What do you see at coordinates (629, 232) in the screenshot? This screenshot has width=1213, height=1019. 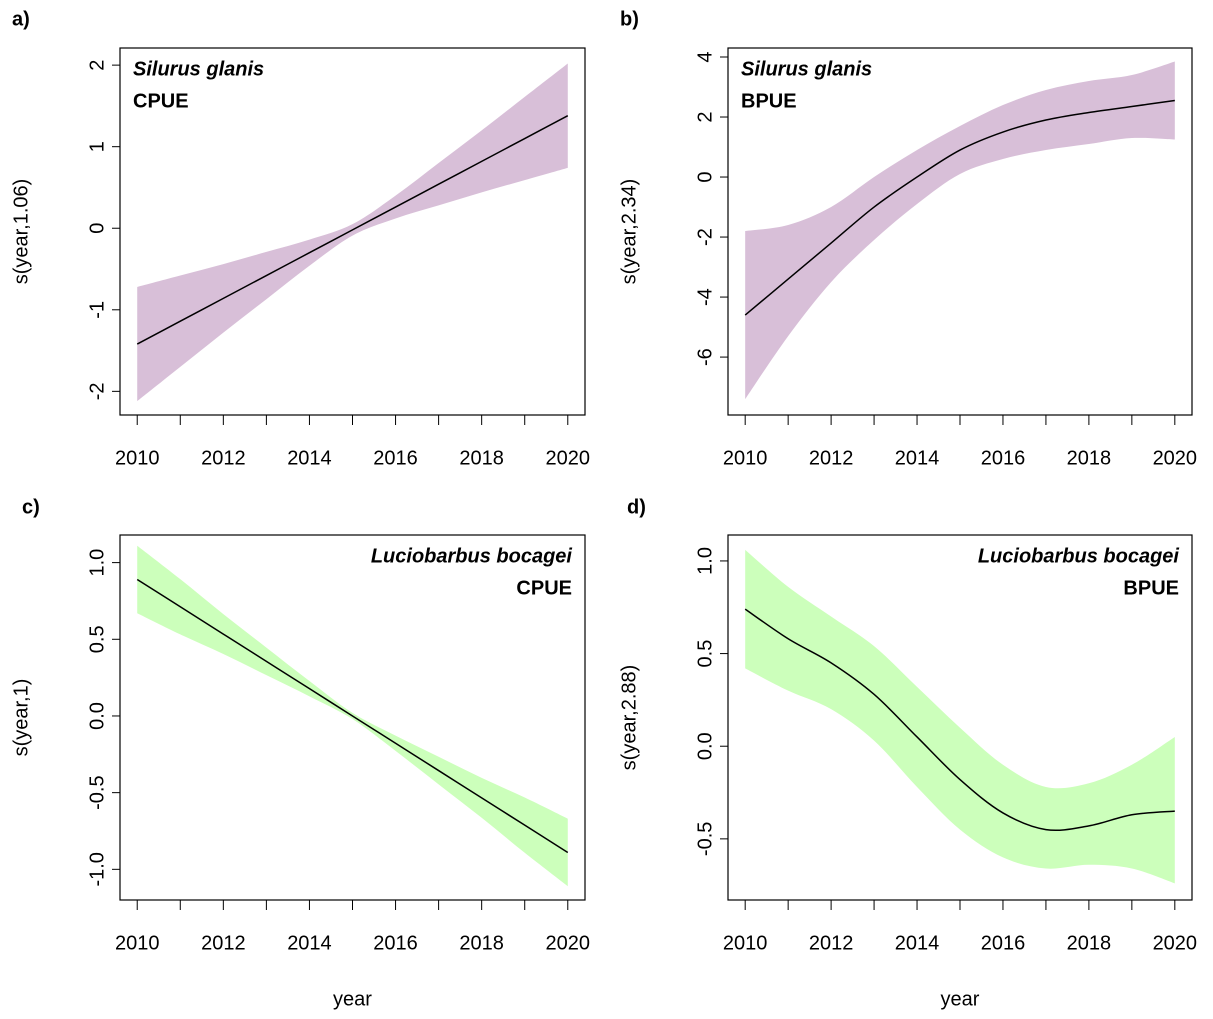 I see `y-axis-label: s(year,2.34)` at bounding box center [629, 232].